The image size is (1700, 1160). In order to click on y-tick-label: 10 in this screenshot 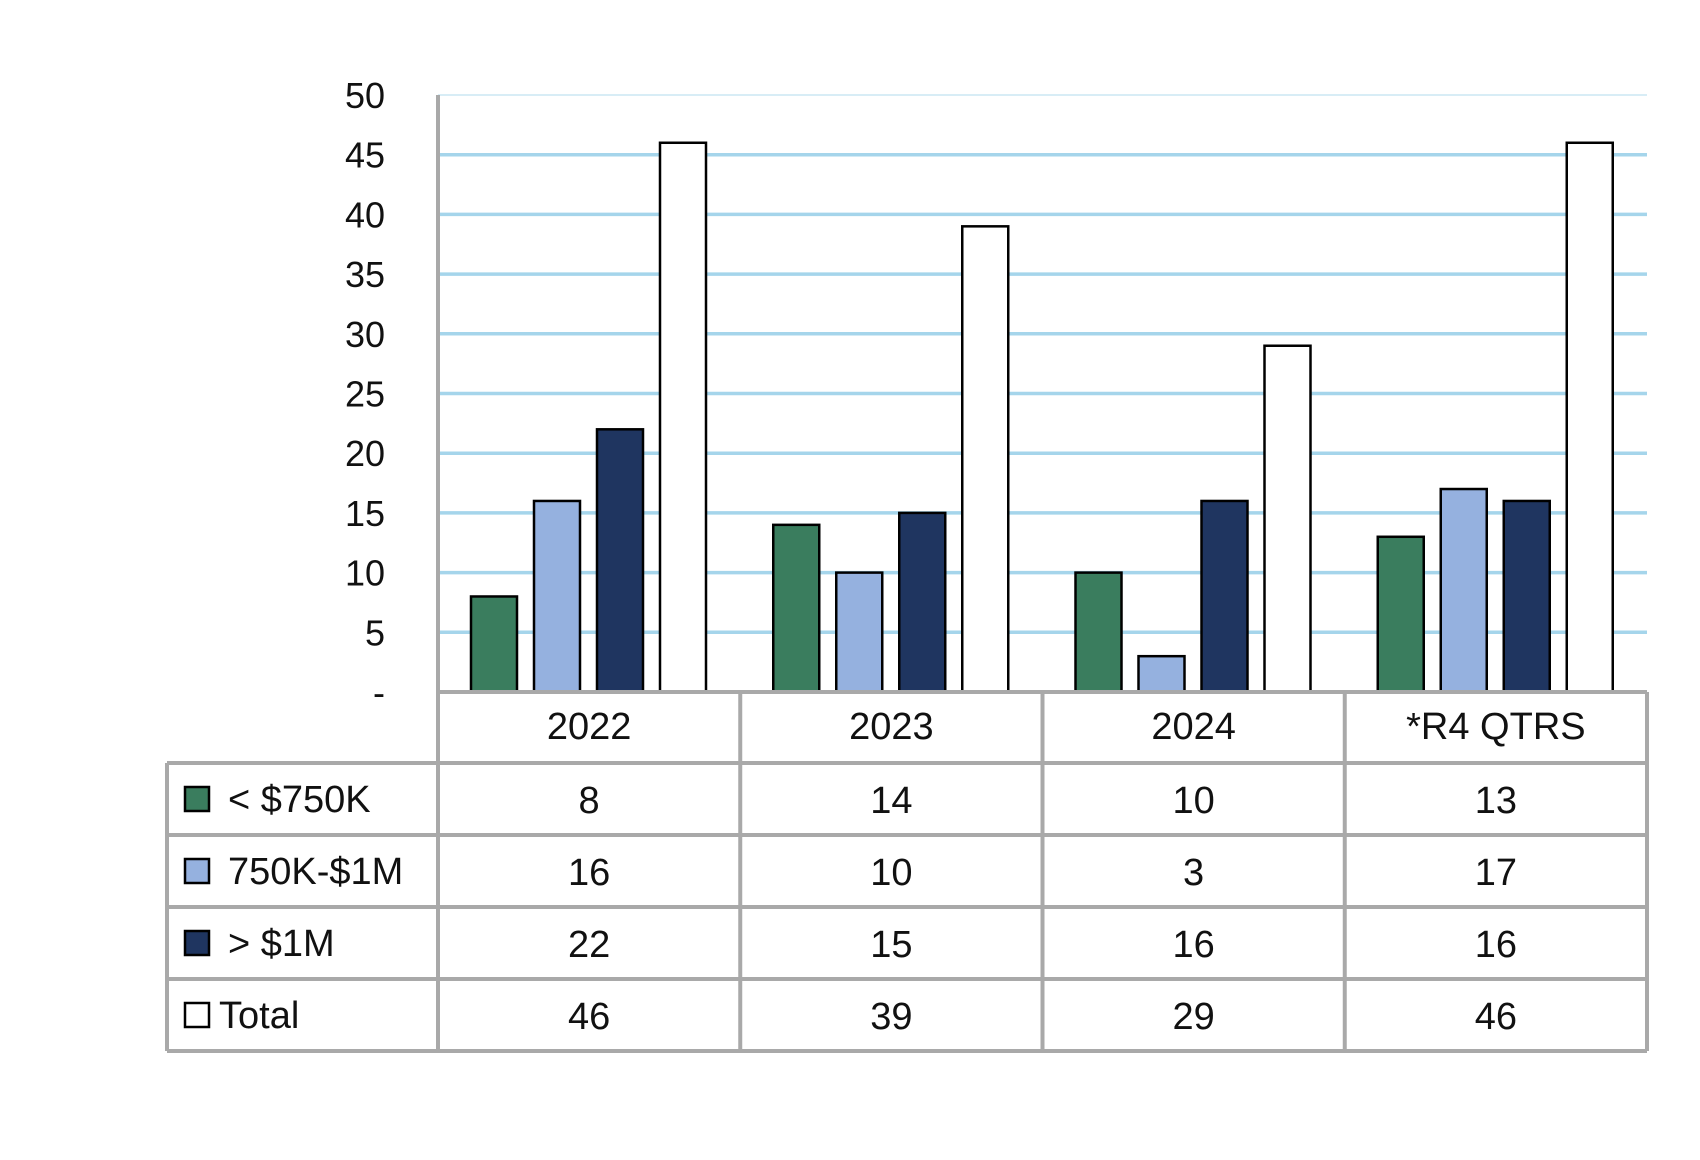, I will do `click(365, 573)`.